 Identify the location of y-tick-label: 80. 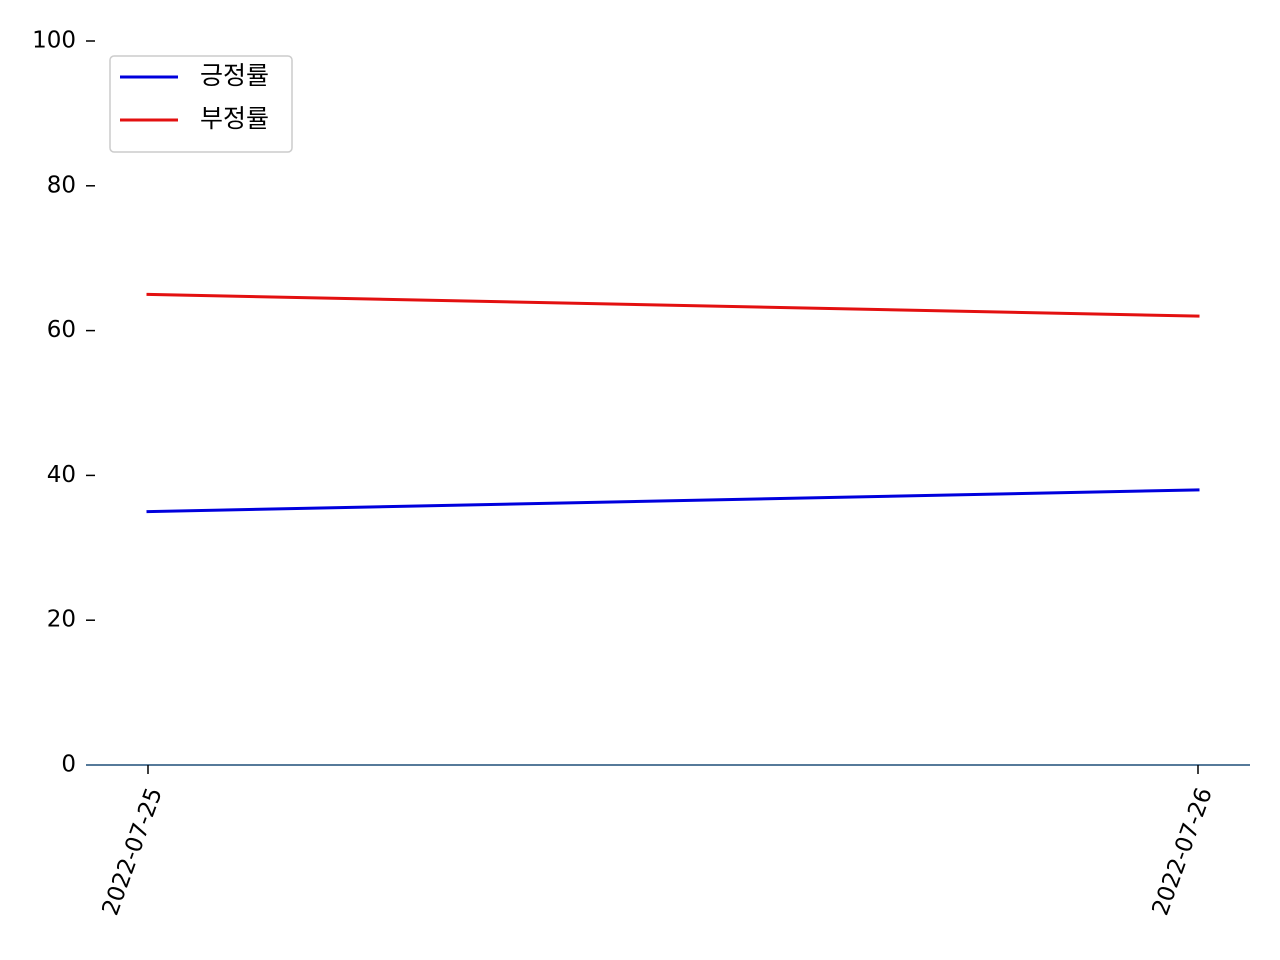
(61, 185).